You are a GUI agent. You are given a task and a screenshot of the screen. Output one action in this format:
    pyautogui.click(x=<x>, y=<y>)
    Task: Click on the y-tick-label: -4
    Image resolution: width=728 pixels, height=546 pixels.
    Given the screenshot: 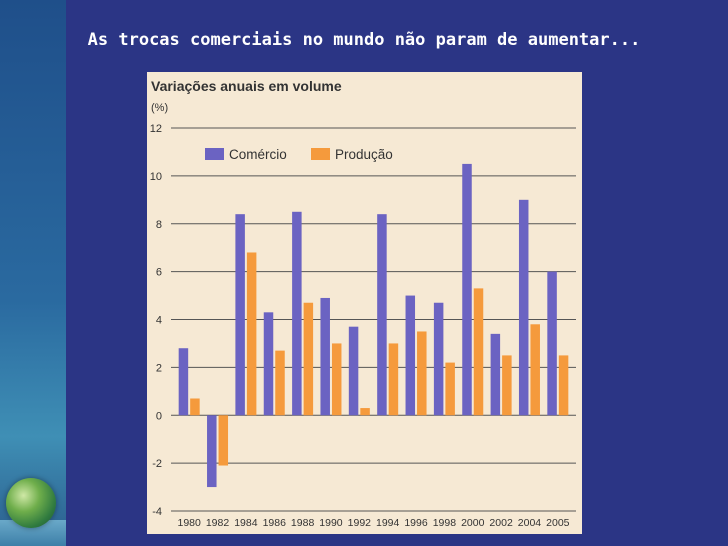 What is the action you would take?
    pyautogui.click(x=157, y=512)
    